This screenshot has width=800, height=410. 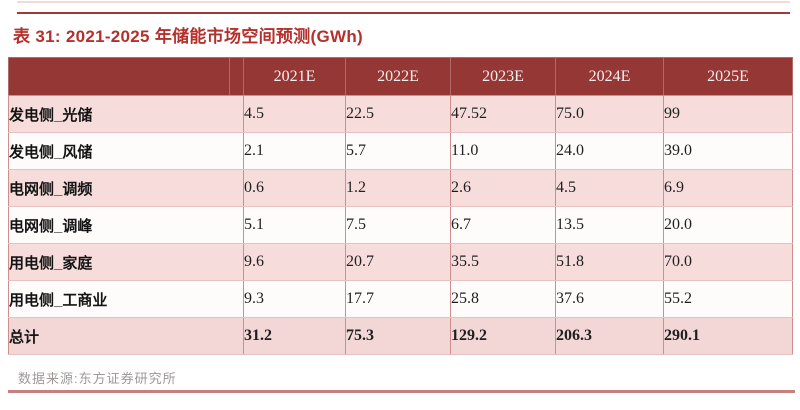 What do you see at coordinates (728, 262) in the screenshot?
I see `cell-value: 70.0` at bounding box center [728, 262].